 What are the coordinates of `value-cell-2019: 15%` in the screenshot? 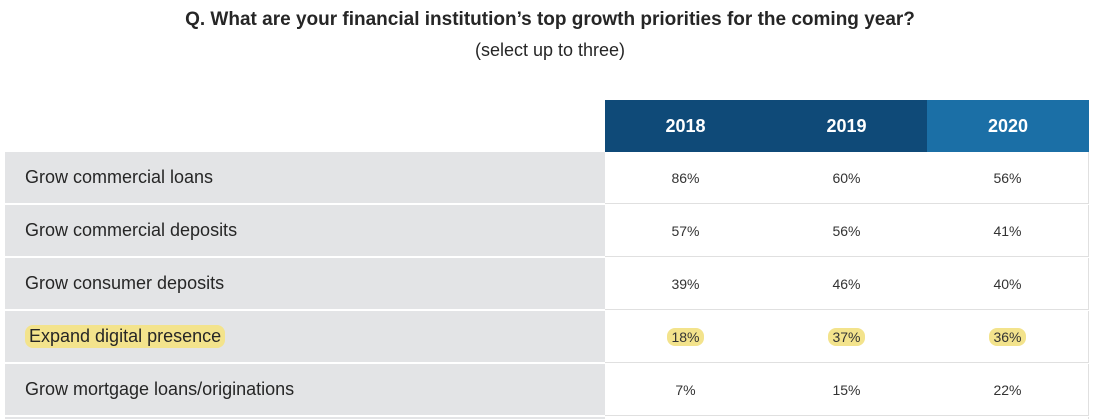 It's located at (846, 390).